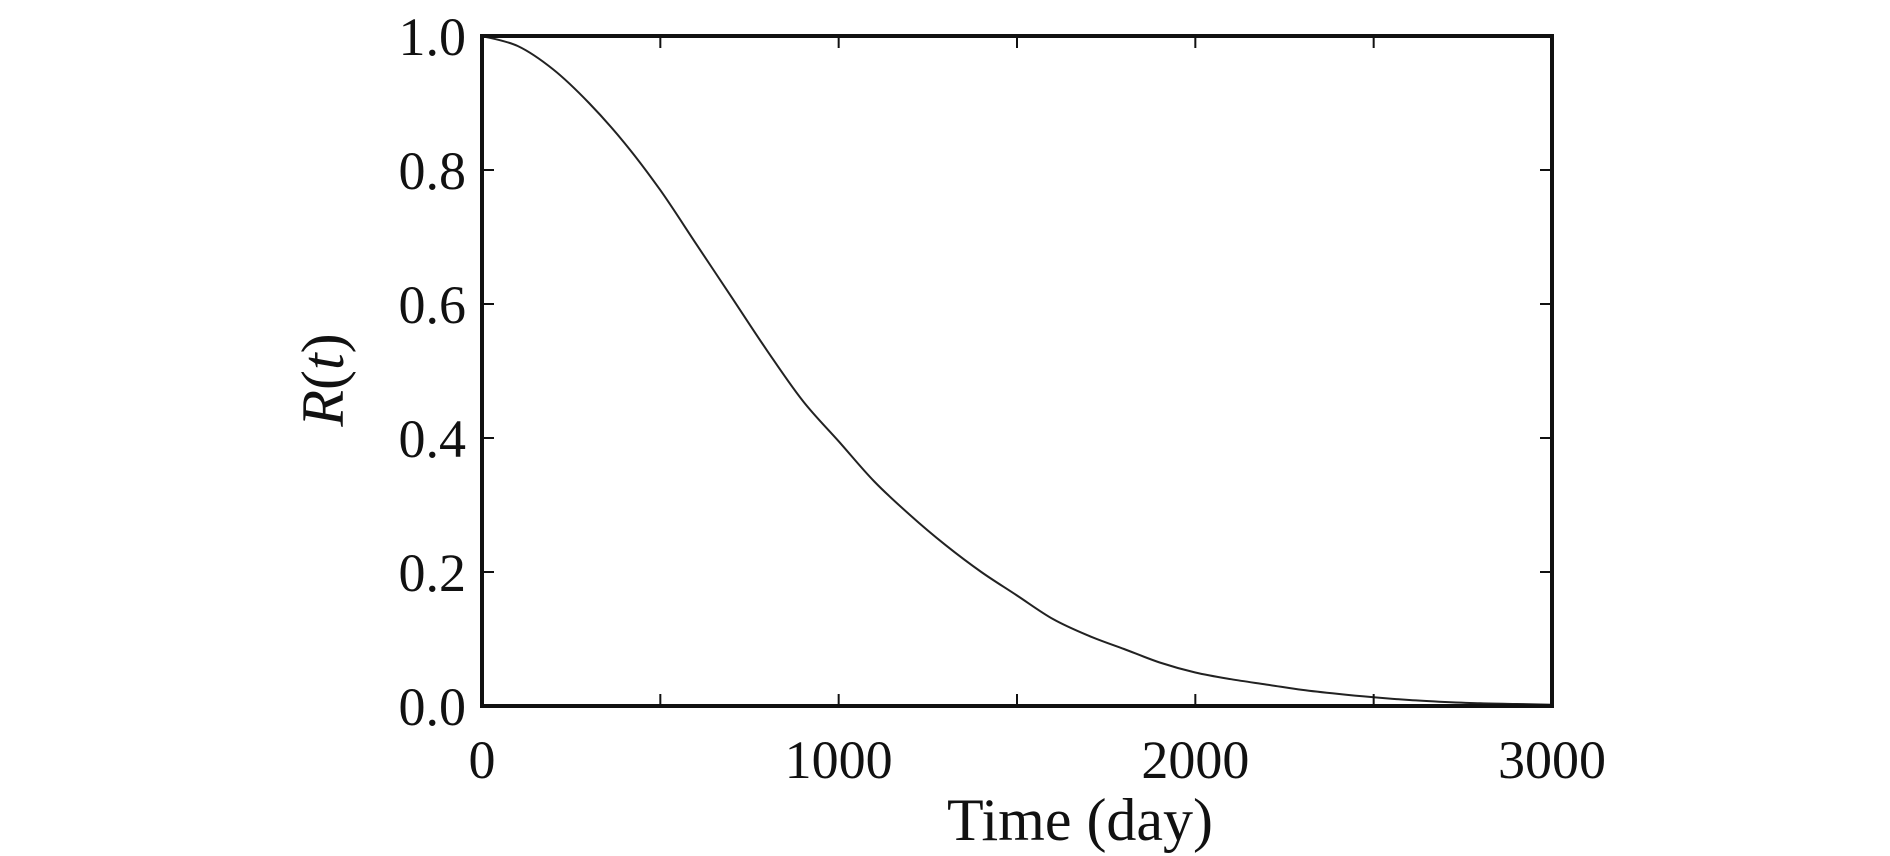  I want to click on x-tick-label: 2000, so click(1195, 760).